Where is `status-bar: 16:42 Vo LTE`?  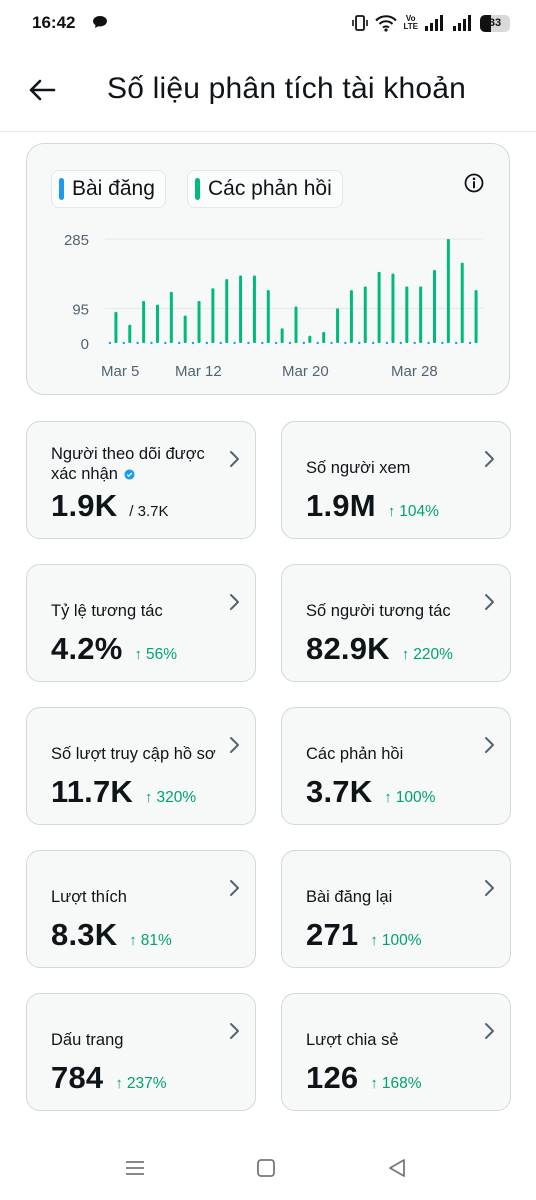 status-bar: 16:42 Vo LTE is located at coordinates (268, 24).